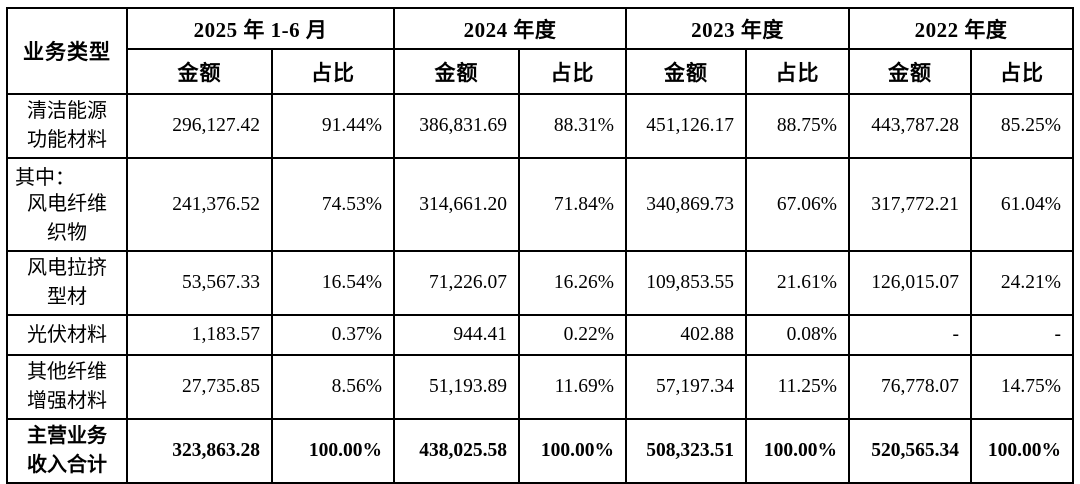 The image size is (1080, 484). What do you see at coordinates (572, 204) in the screenshot?
I see `table-cell: 71.84%` at bounding box center [572, 204].